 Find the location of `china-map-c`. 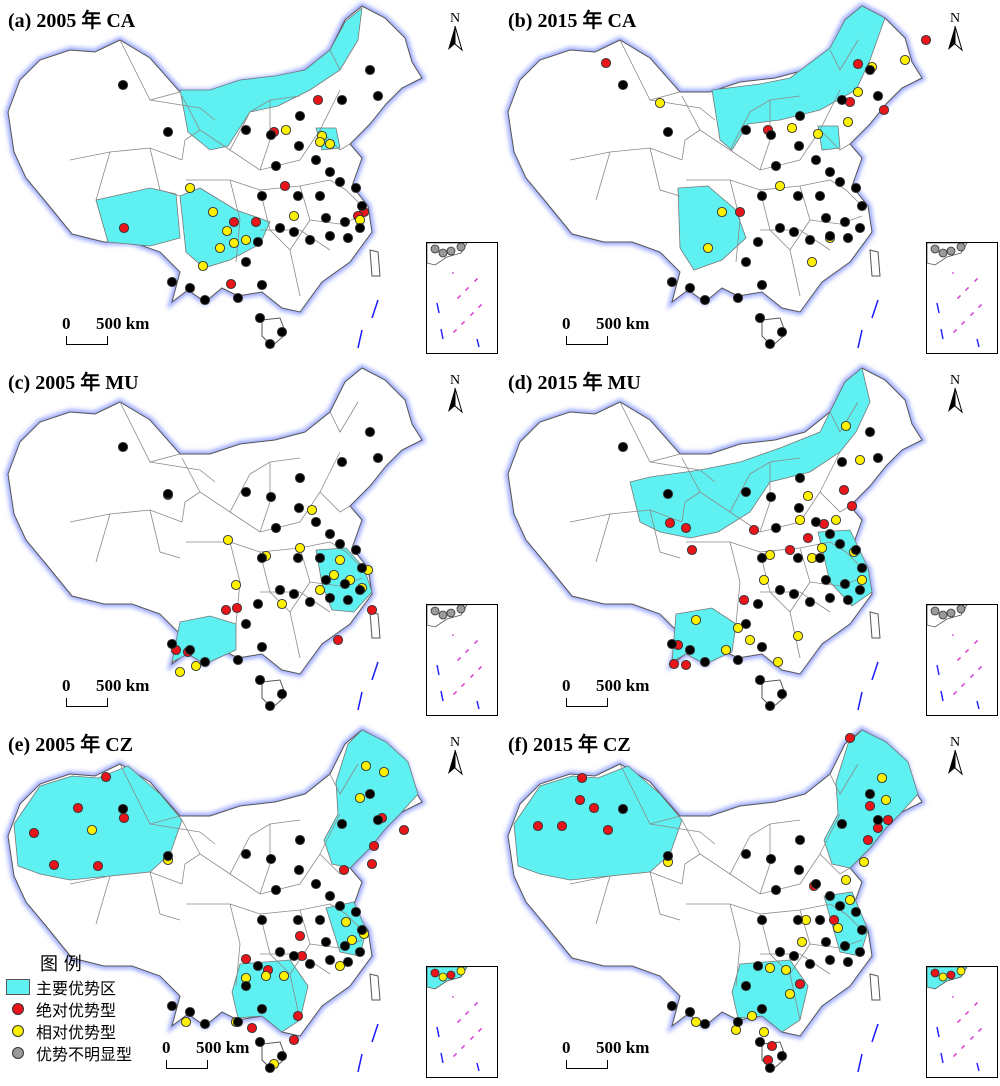

china-map-c is located at coordinates (215, 538).